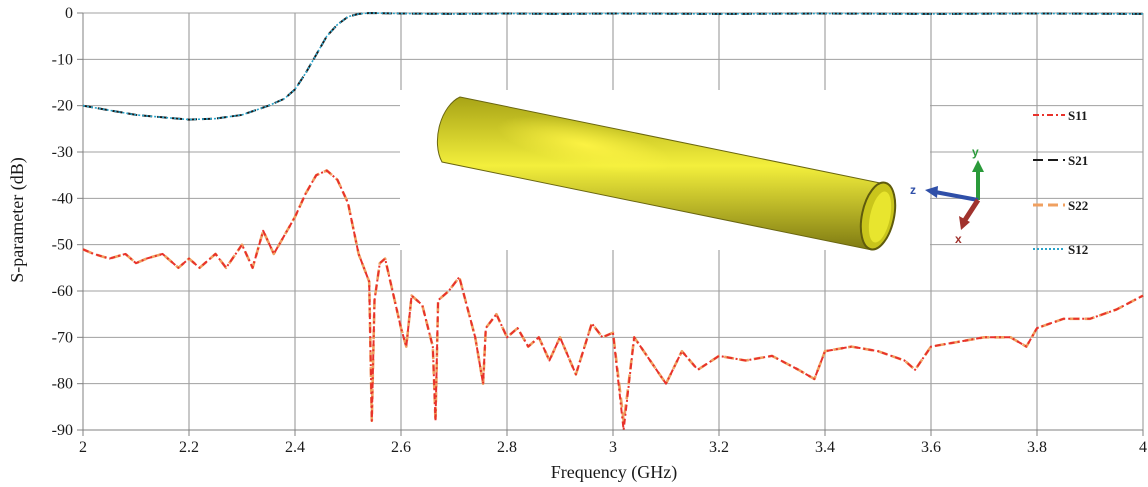  What do you see at coordinates (62, 106) in the screenshot?
I see `y-tick-label: -20` at bounding box center [62, 106].